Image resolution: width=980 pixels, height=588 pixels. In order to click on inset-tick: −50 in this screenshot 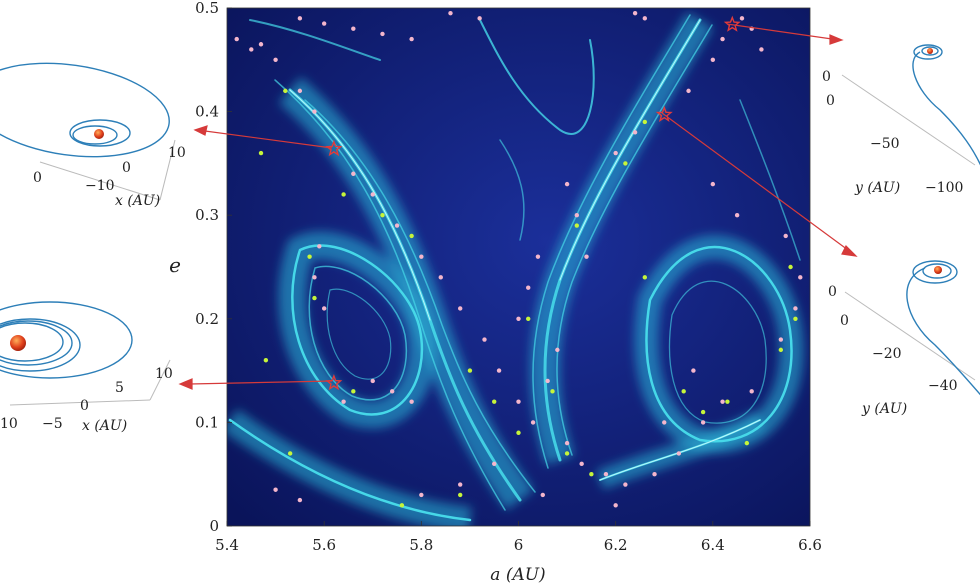, I will do `click(885, 144)`.